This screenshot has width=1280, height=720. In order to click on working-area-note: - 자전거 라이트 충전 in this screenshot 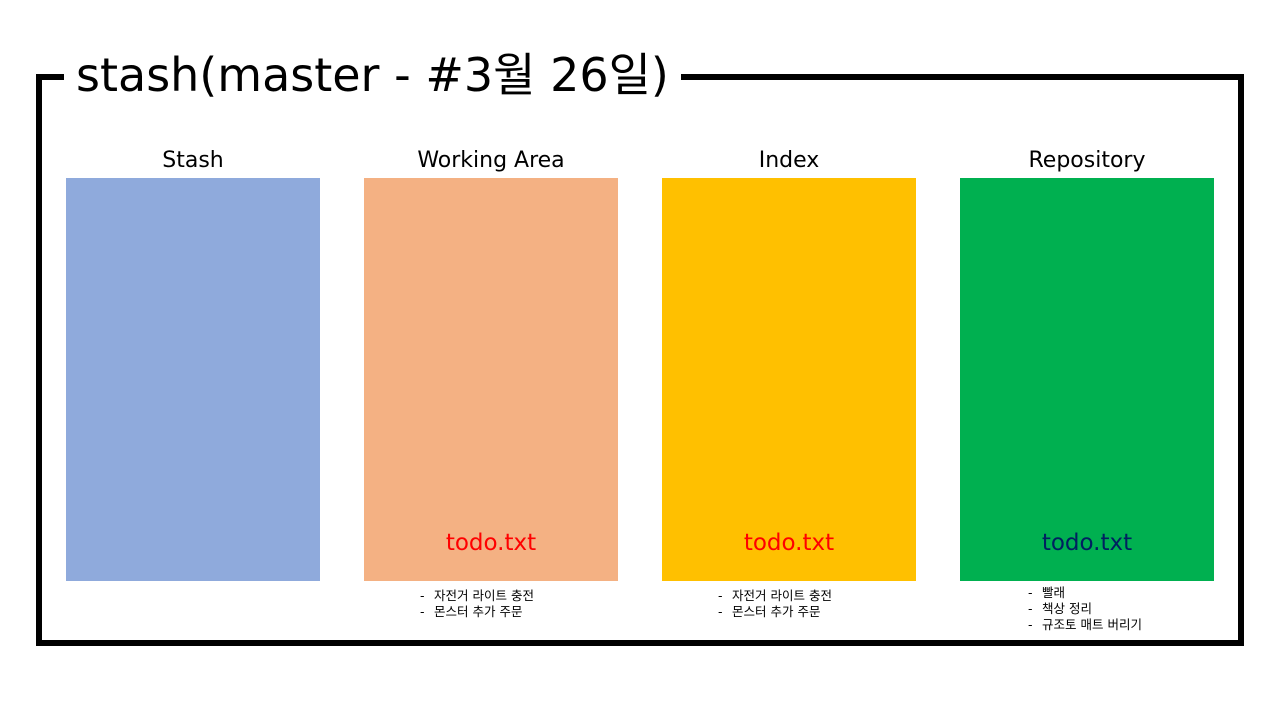, I will do `click(477, 596)`.